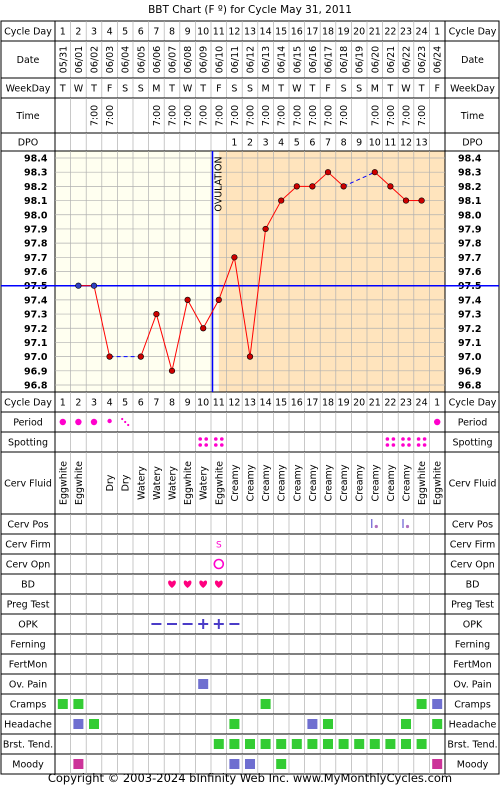 Image resolution: width=500 pixels, height=787 pixels. I want to click on y-tick-right: 97.4, so click(470, 300).